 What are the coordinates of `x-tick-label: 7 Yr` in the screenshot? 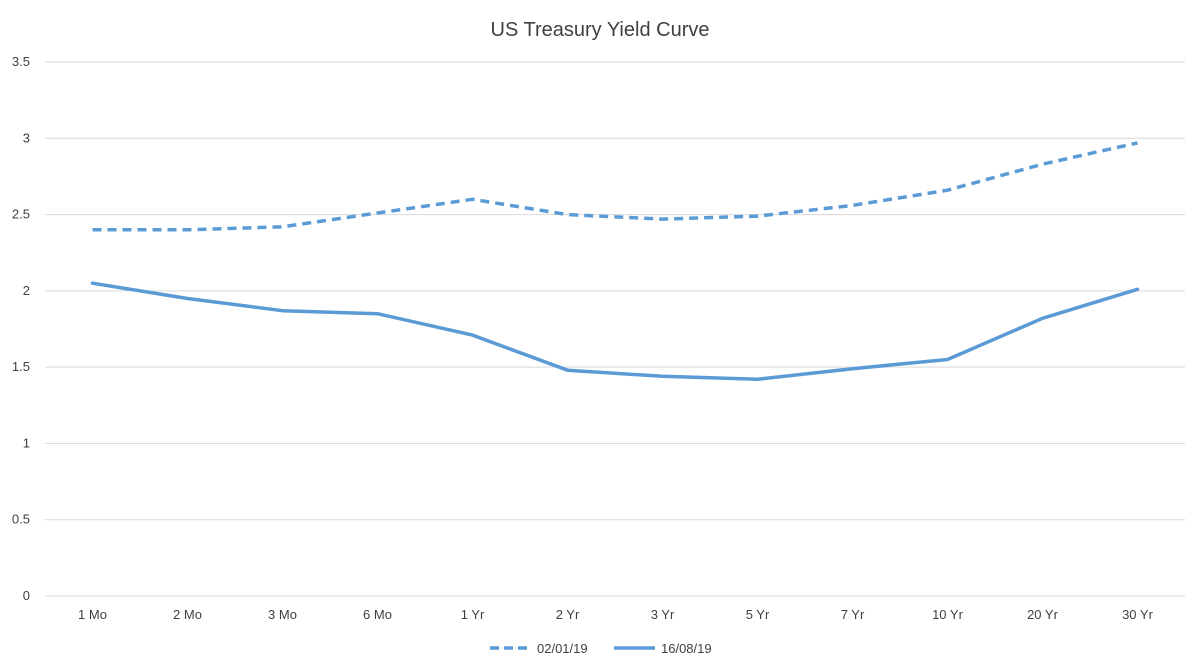 It's located at (853, 614).